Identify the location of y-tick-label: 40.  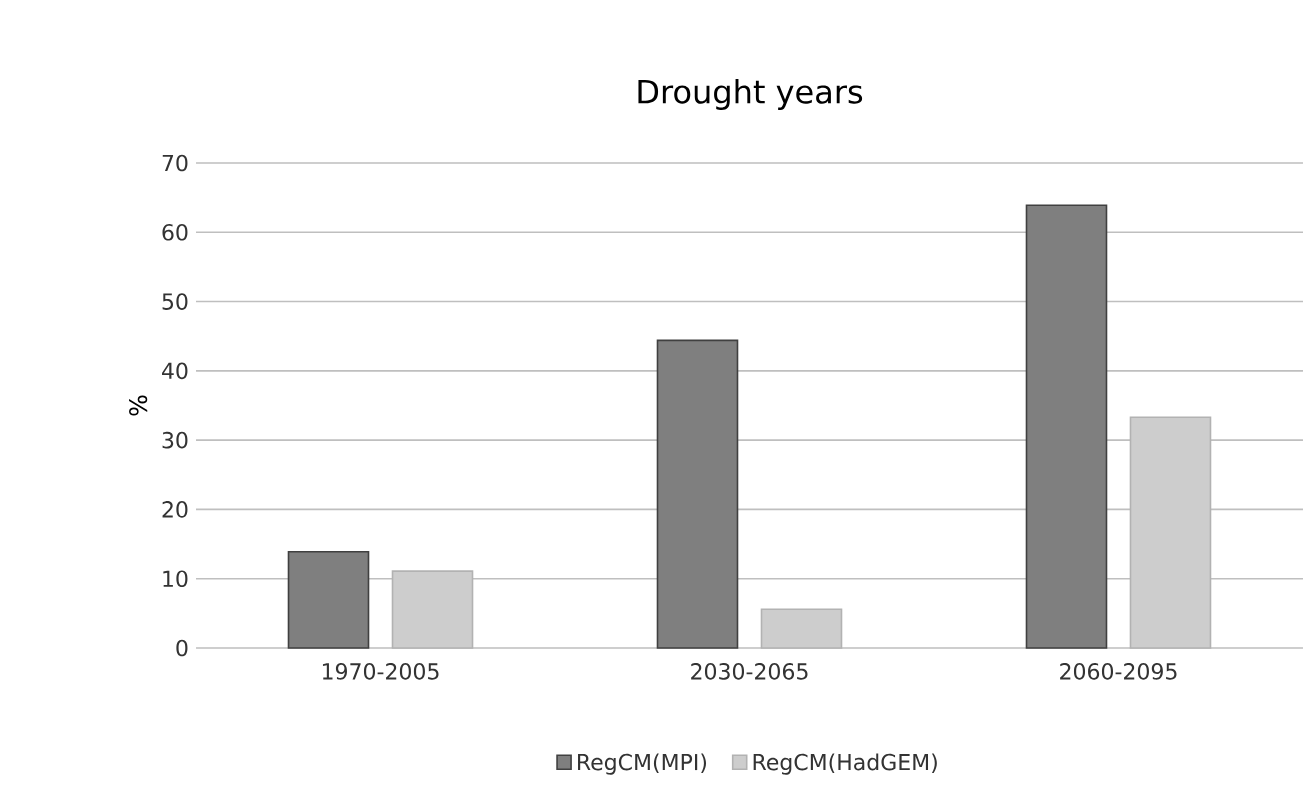
(175, 371).